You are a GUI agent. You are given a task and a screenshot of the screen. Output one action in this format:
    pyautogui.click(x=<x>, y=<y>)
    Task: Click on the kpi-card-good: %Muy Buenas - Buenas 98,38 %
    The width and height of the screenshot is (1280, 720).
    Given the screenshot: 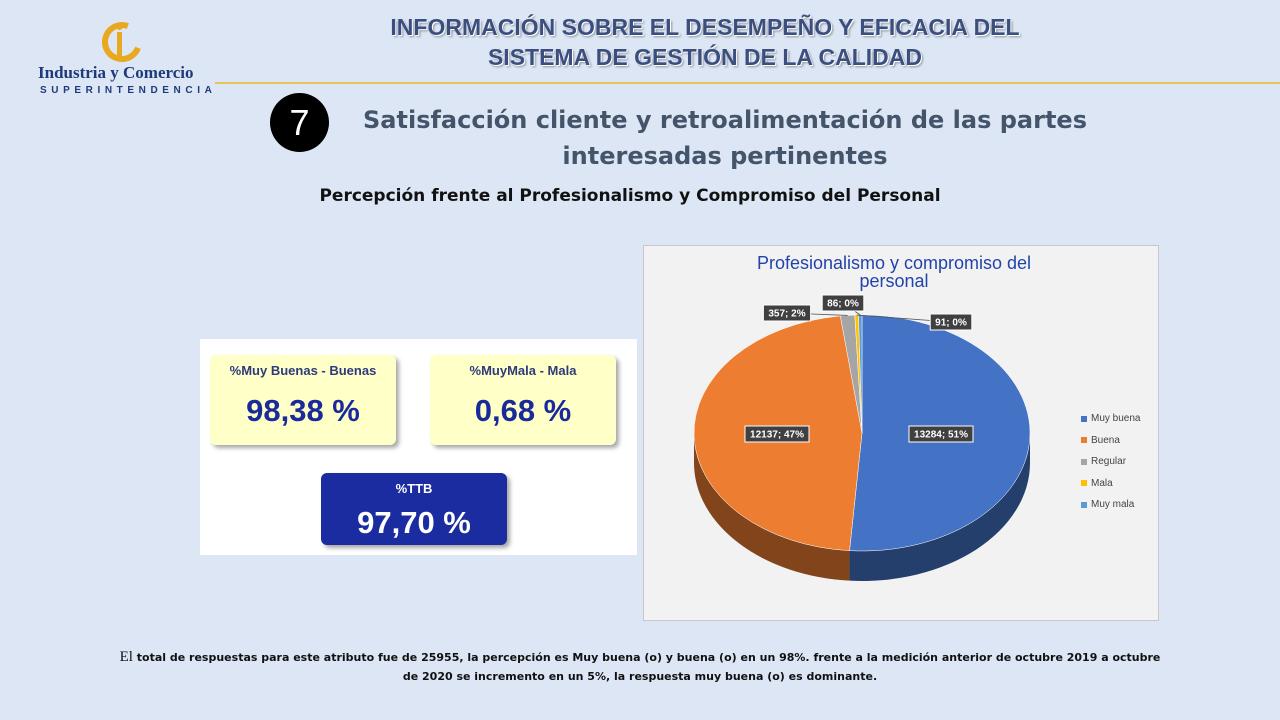 What is the action you would take?
    pyautogui.click(x=303, y=400)
    